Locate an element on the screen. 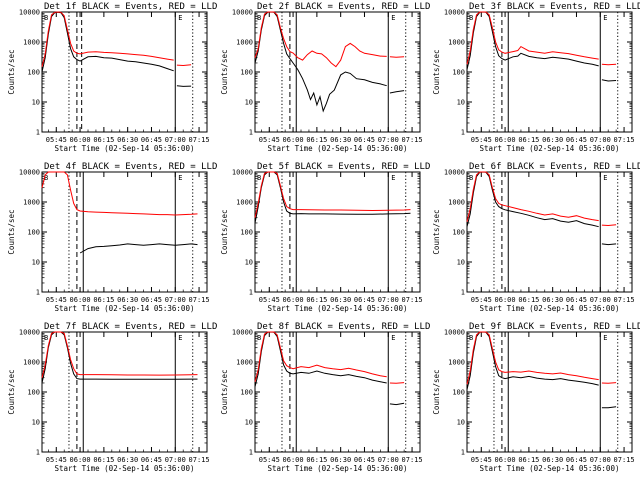 This screenshot has height=480, width=640. panel-title: Det 2f BLACK = Events, RED = LLD is located at coordinates (343, 7).